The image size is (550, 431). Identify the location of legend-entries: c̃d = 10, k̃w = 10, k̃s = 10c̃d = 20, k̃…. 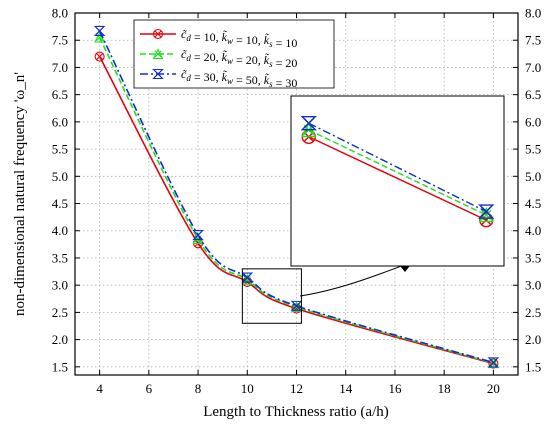
(218, 58).